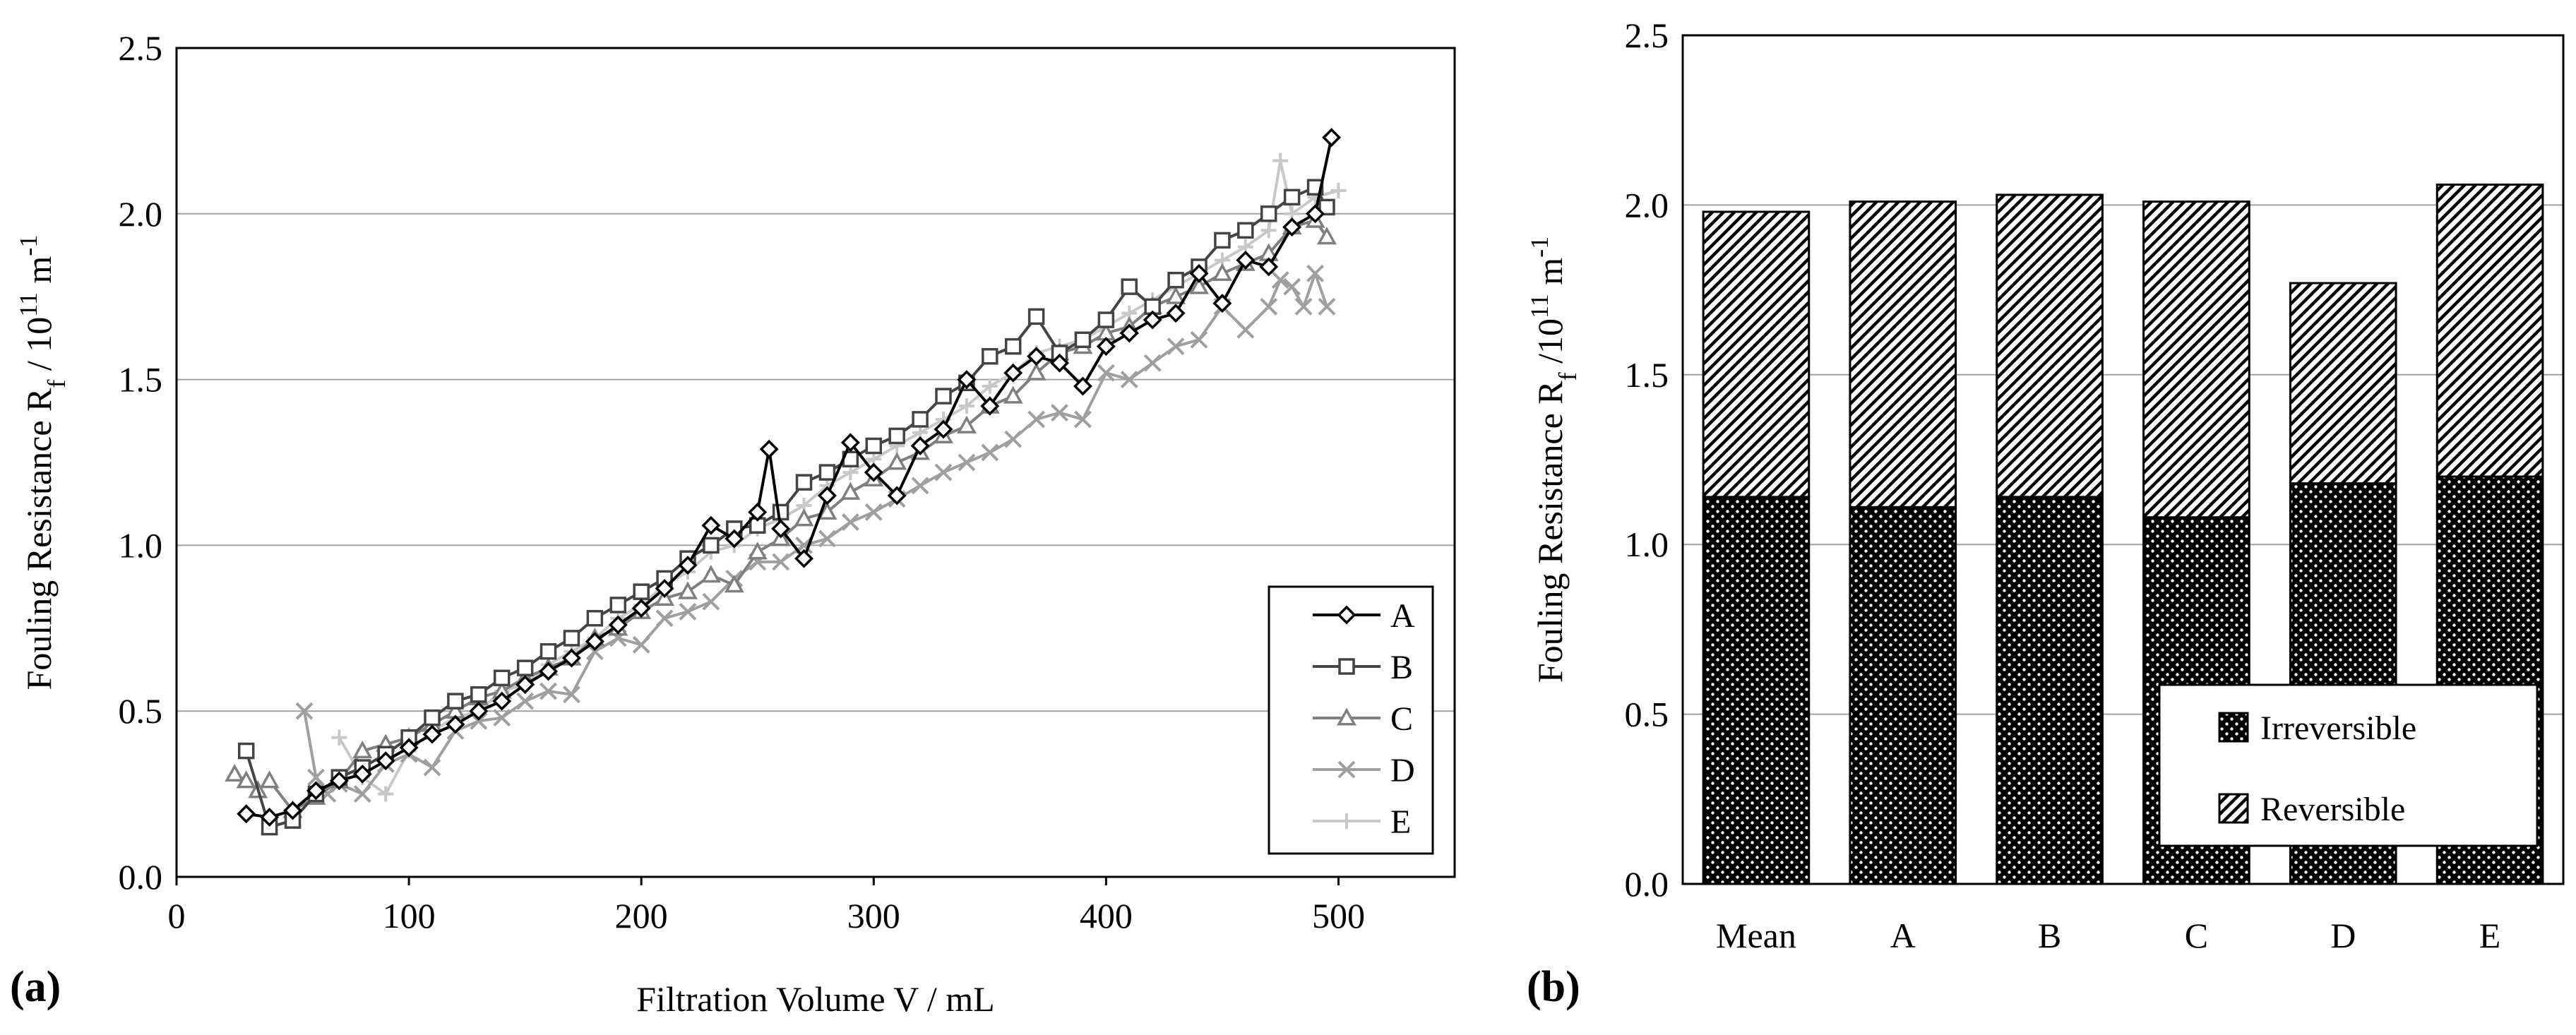 Image resolution: width=2576 pixels, height=1035 pixels. What do you see at coordinates (2049, 935) in the screenshot?
I see `category-label: B` at bounding box center [2049, 935].